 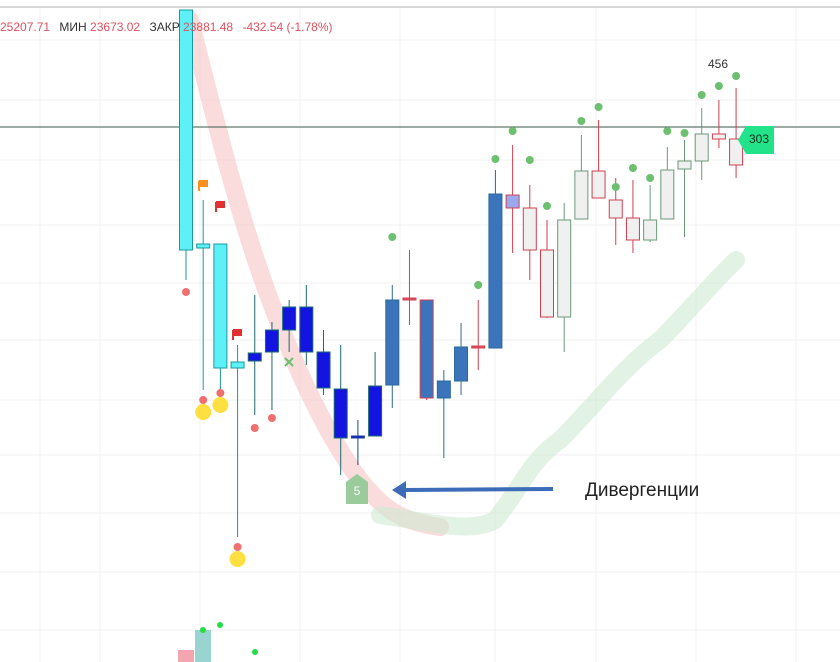 I want to click on low-label: МИН, so click(x=72, y=27).